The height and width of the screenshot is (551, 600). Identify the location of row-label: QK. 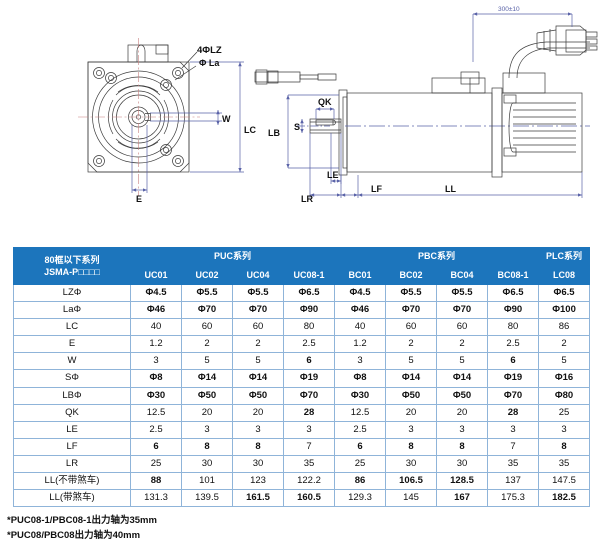
(72, 412).